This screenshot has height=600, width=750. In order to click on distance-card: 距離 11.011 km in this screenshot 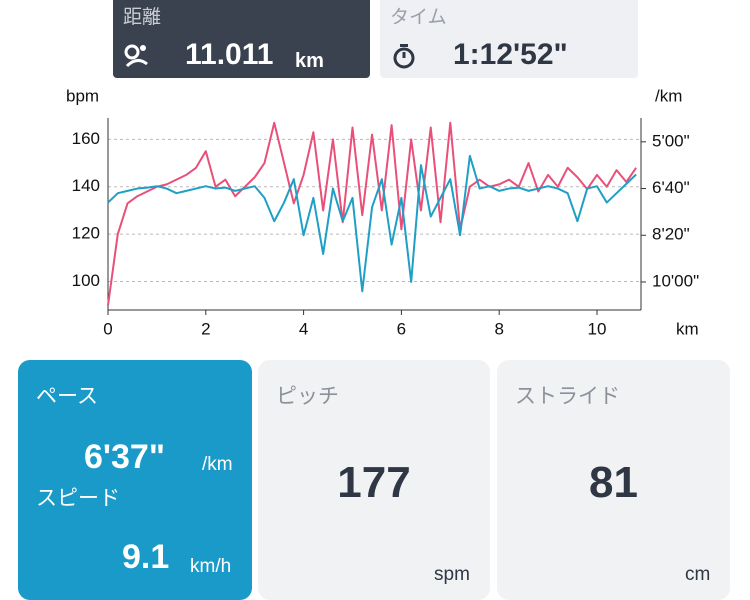, I will do `click(241, 39)`.